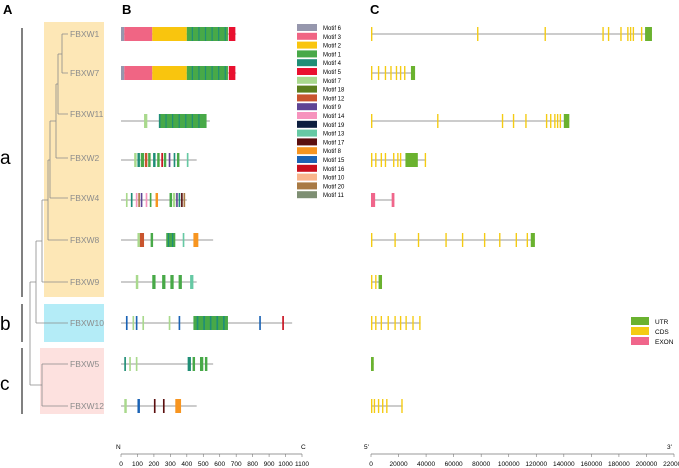 This screenshot has height=468, width=679. What do you see at coordinates (170, 464) in the screenshot?
I see `axis-tick-label: 300` at bounding box center [170, 464].